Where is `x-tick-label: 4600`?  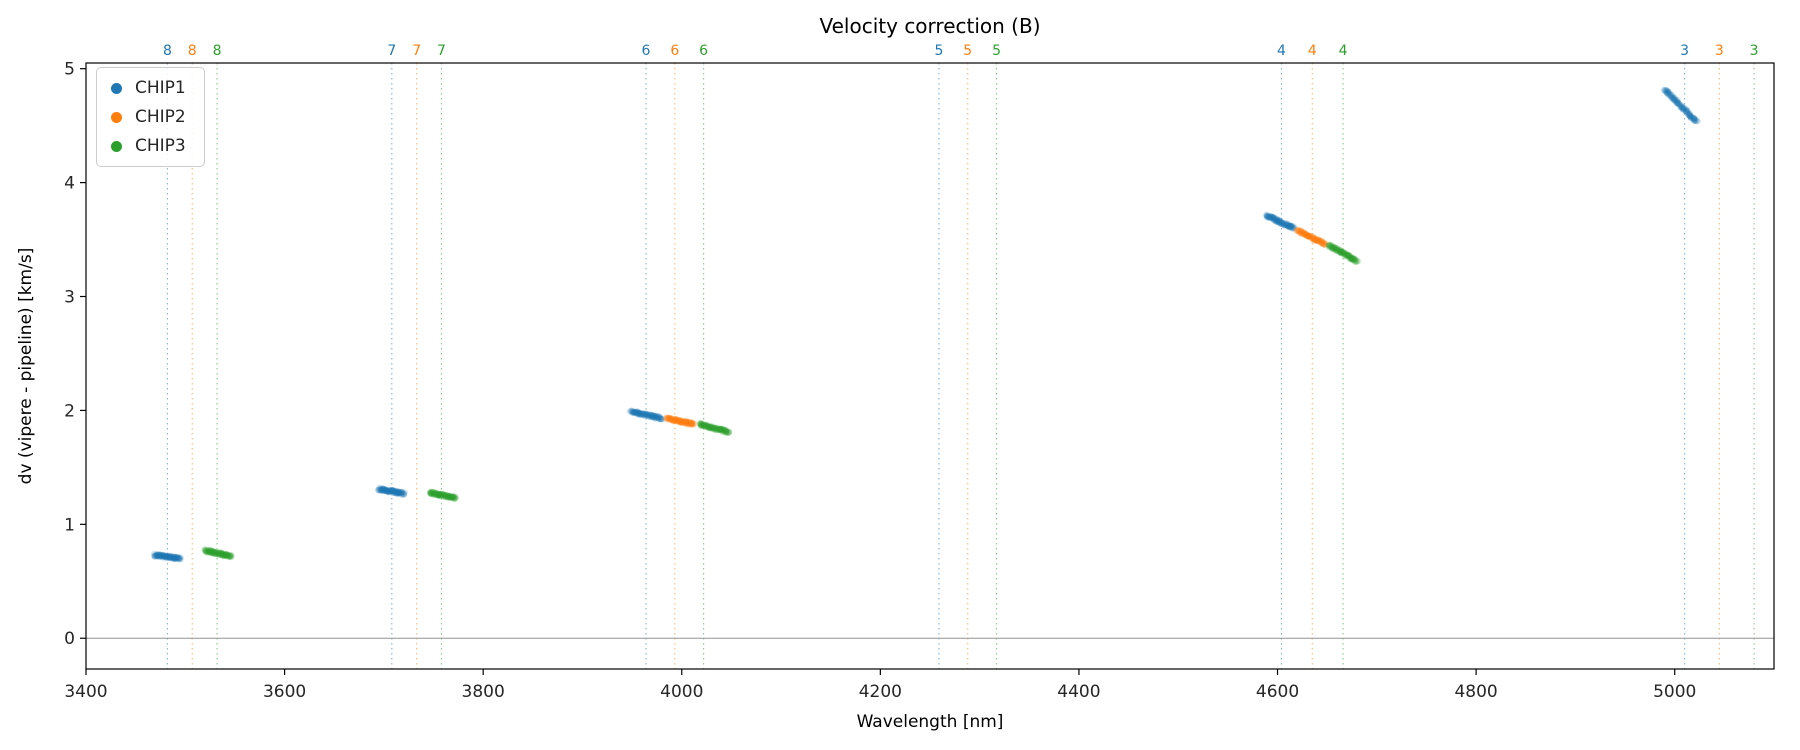
x-tick-label: 4600 is located at coordinates (1277, 692).